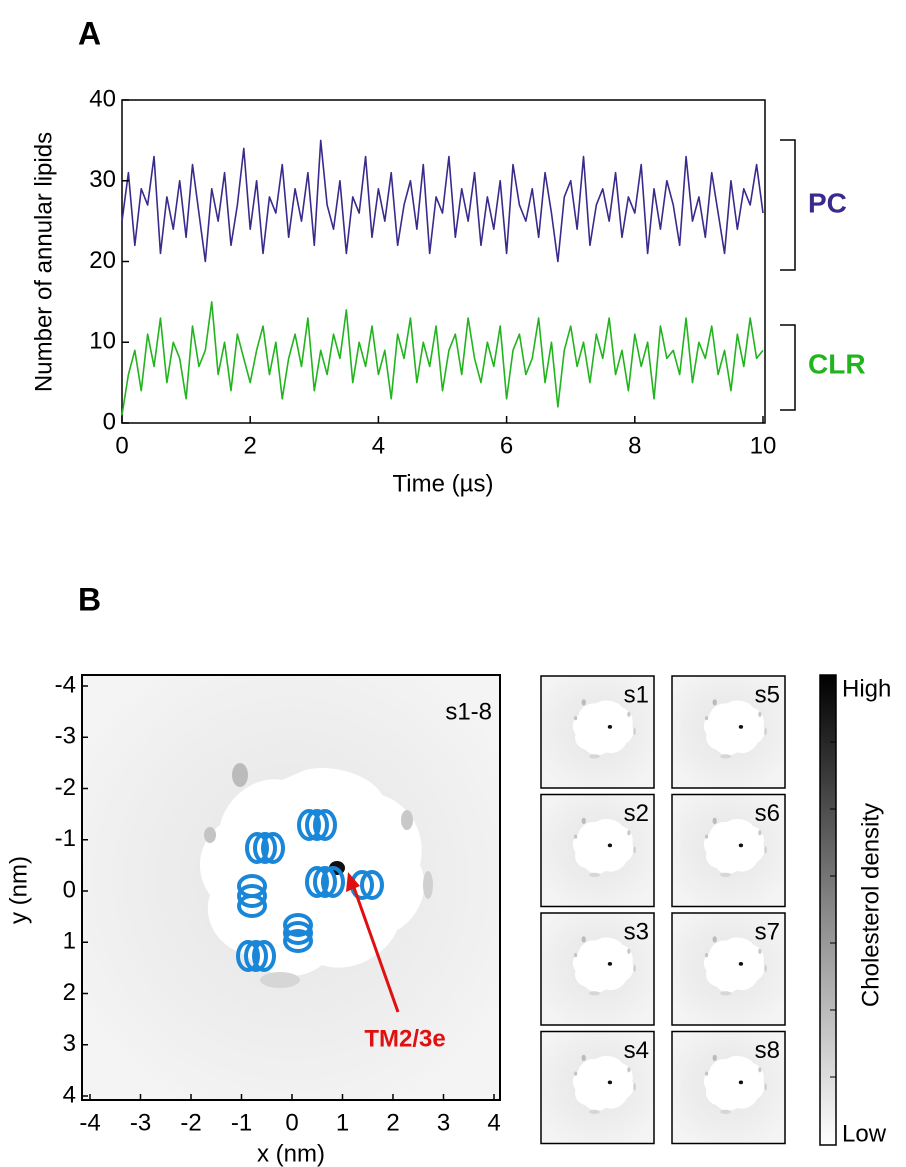 This screenshot has width=906, height=1167. Describe the element at coordinates (634, 445) in the screenshot. I see `x-tick-label: 8` at that location.